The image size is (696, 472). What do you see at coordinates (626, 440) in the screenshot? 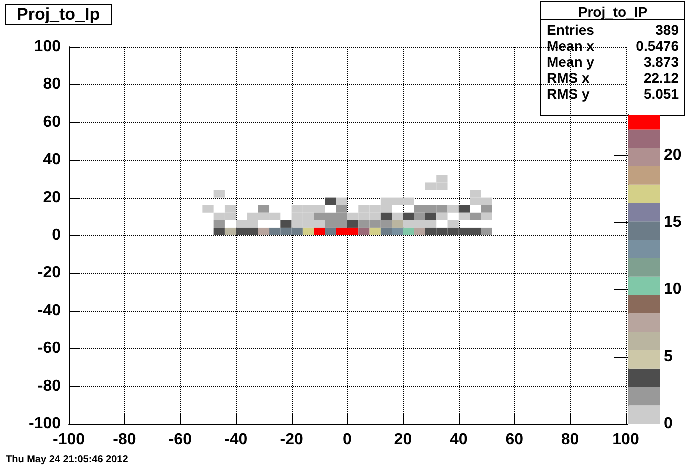
I see `x-tick-label: 100` at bounding box center [626, 440].